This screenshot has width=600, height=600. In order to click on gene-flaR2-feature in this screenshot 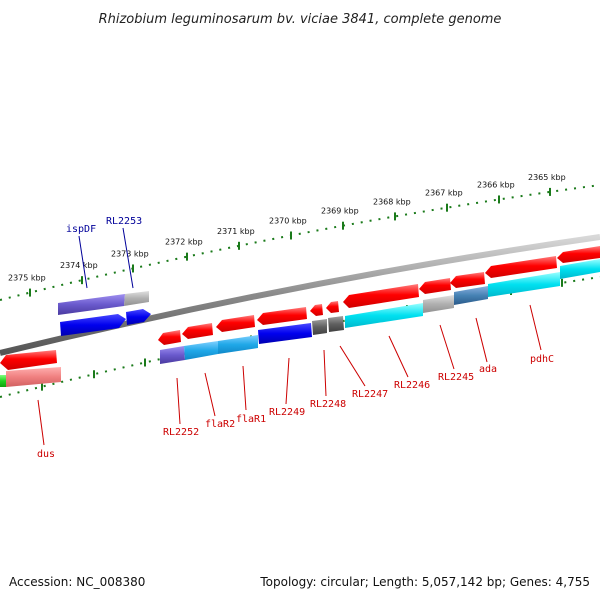, I will do `click(201, 350)`.